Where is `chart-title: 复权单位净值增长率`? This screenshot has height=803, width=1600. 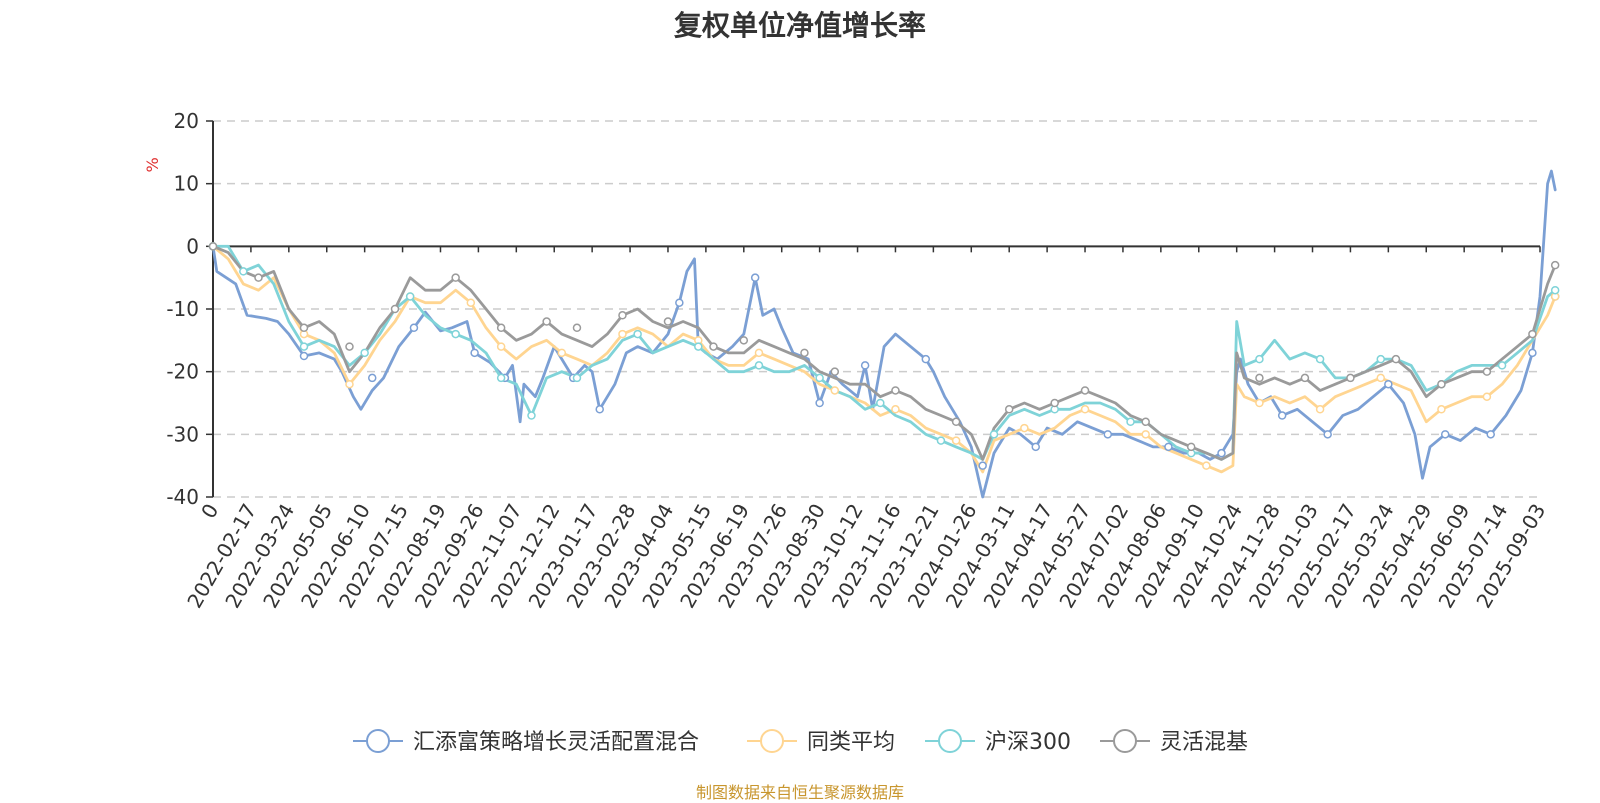 chart-title: 复权单位净值增长率 is located at coordinates (799, 25).